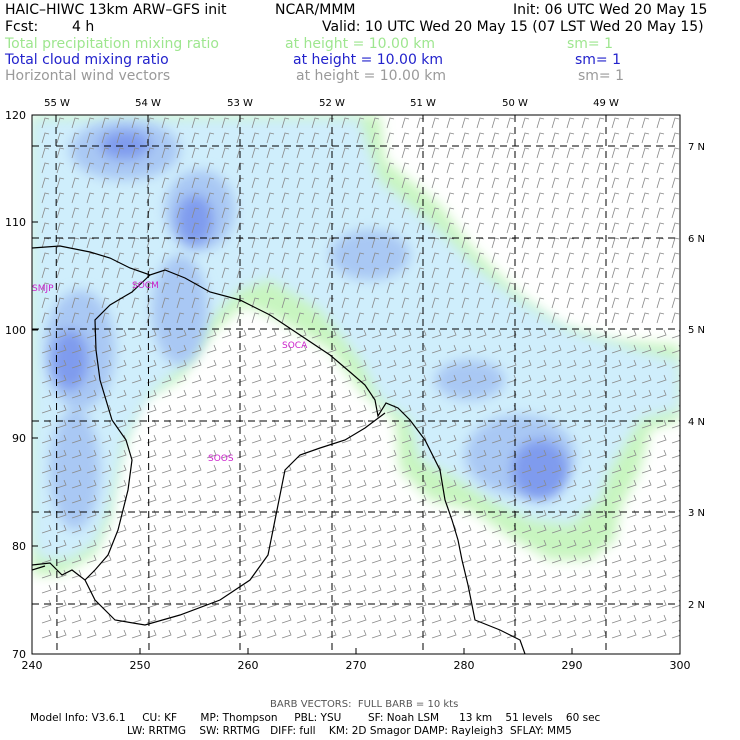 Image resolution: width=740 pixels, height=740 pixels. I want to click on station-soca: SOCA, so click(295, 346).